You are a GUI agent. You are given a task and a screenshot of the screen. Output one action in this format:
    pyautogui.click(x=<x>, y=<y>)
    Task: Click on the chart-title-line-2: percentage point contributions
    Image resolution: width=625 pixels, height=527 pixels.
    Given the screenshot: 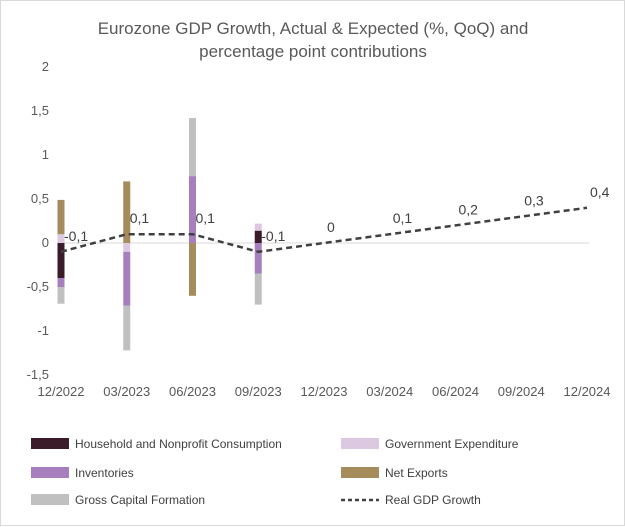 What is the action you would take?
    pyautogui.click(x=313, y=51)
    